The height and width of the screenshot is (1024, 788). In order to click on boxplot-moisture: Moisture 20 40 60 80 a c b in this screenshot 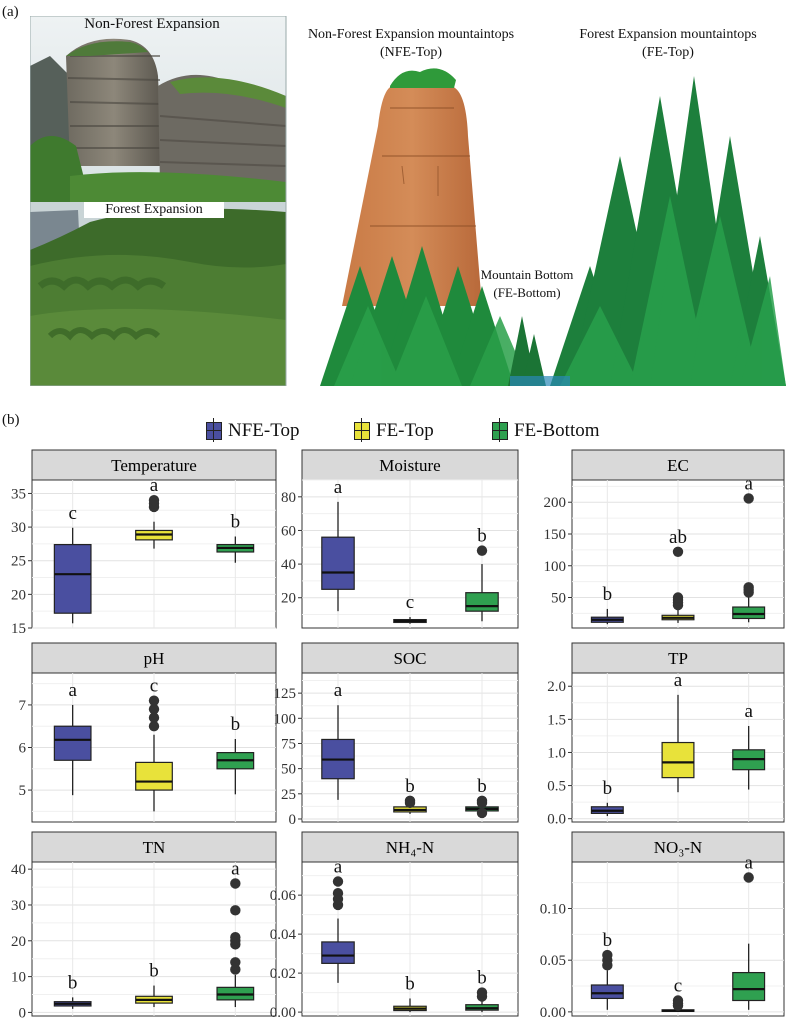, I will do `click(400, 539)`.